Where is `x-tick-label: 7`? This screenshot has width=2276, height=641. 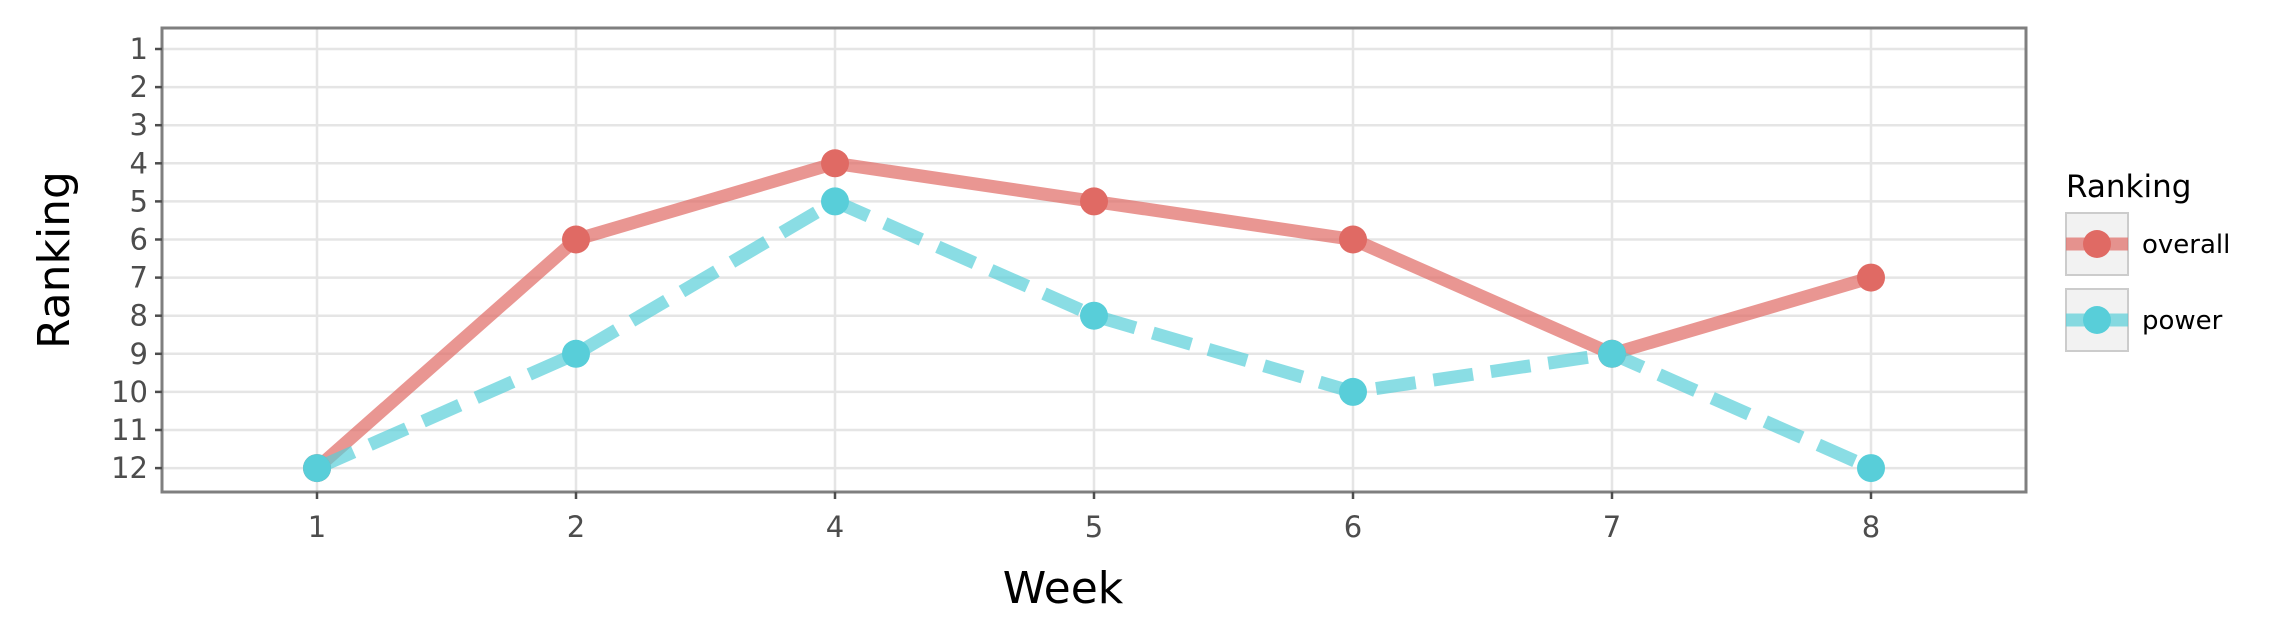 x-tick-label: 7 is located at coordinates (1612, 527).